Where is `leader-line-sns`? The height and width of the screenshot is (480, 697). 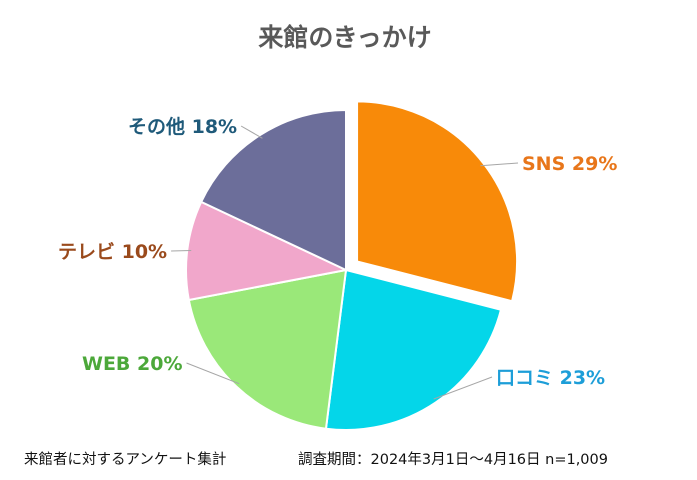
leader-line-sns is located at coordinates (499, 164).